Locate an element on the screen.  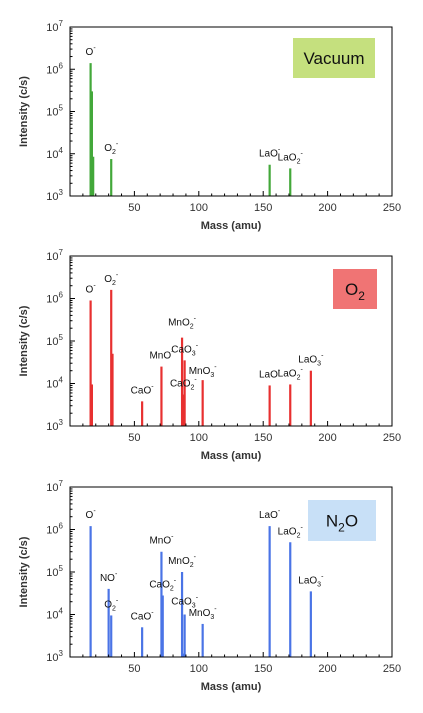
condition-label: N2O is located at coordinates (342, 523).